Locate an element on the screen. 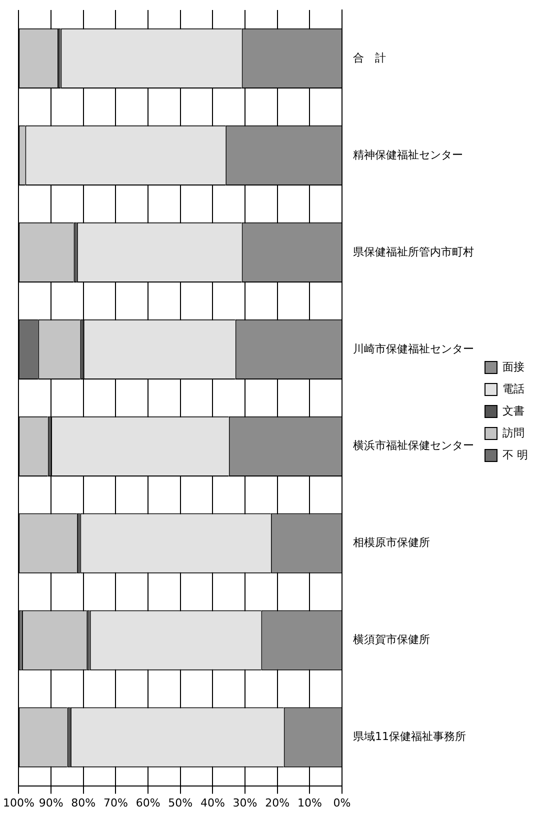  x-tick-label: 50% is located at coordinates (180, 803).